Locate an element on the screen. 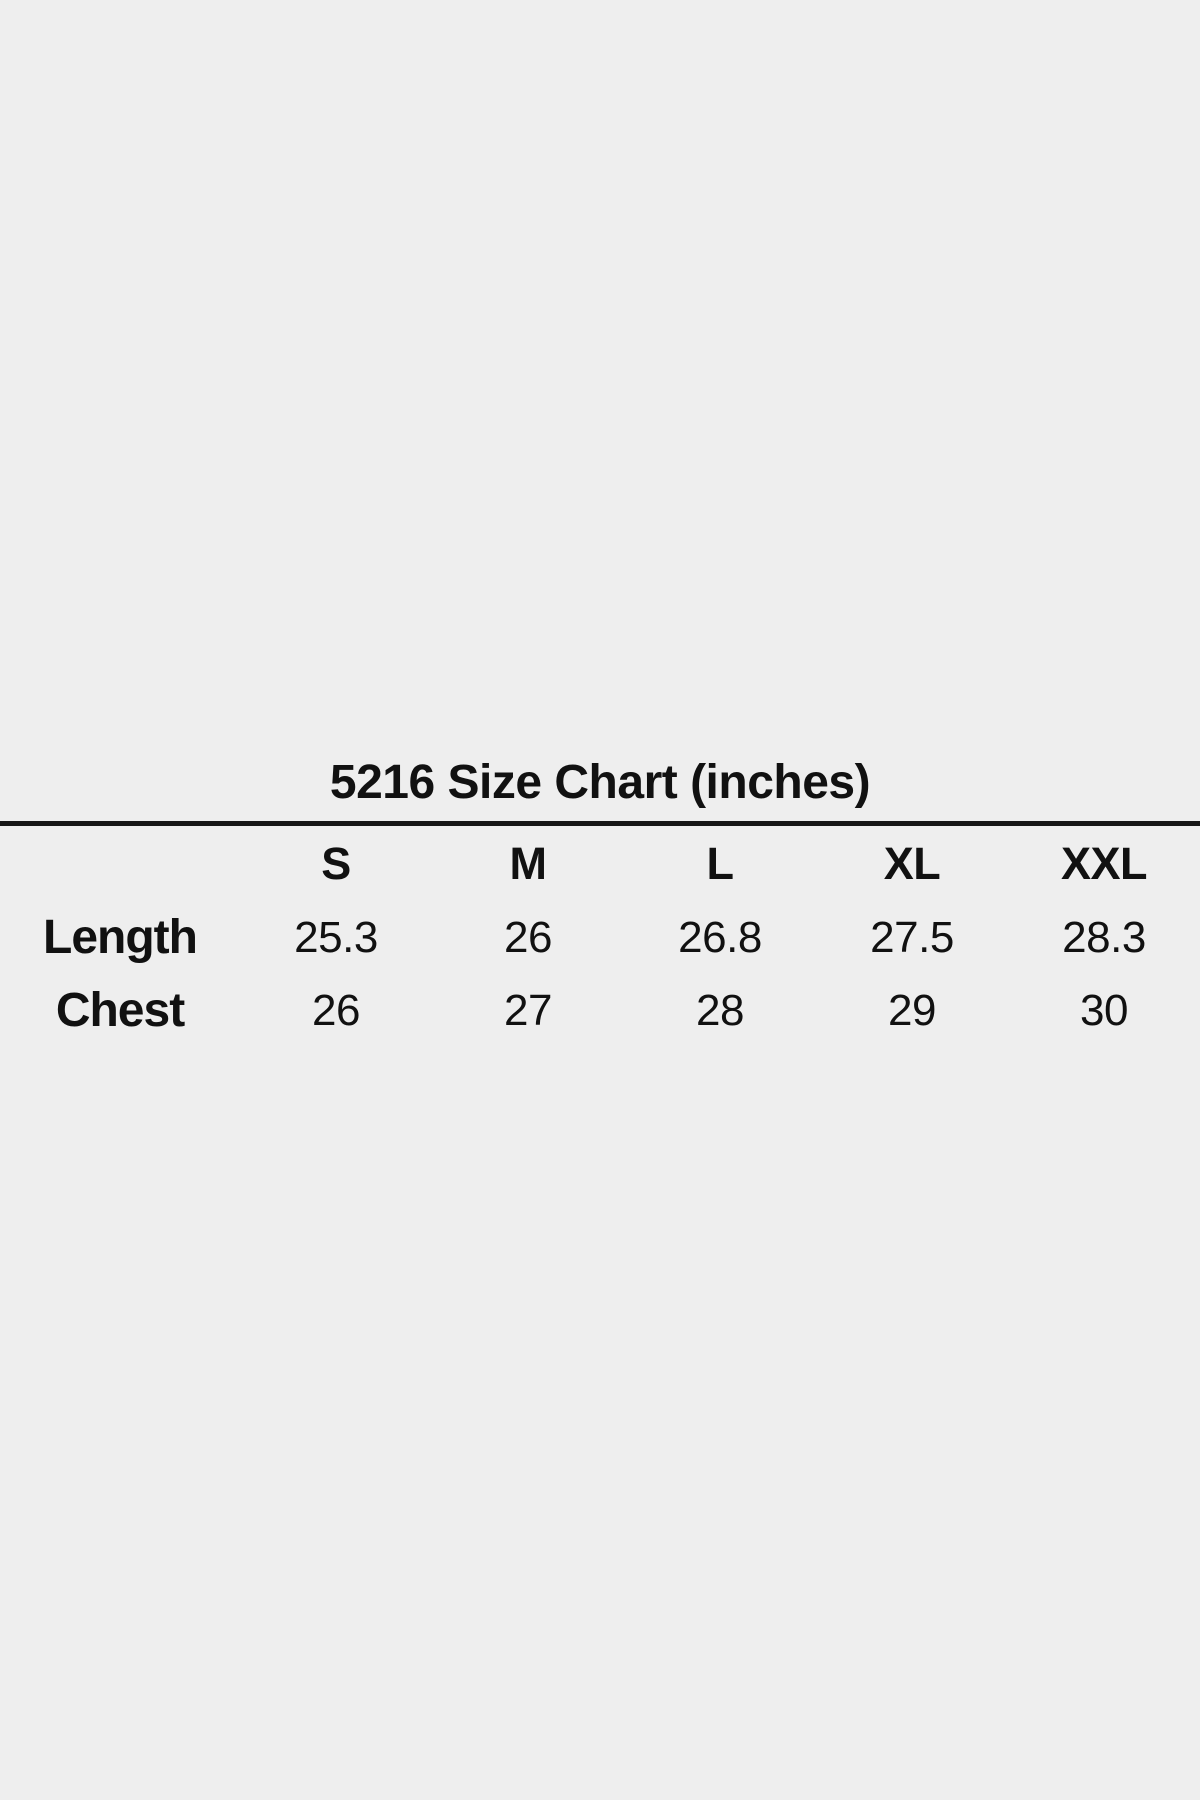 This screenshot has width=1200, height=1800. length-value-xxl: 28.3 is located at coordinates (1104, 937).